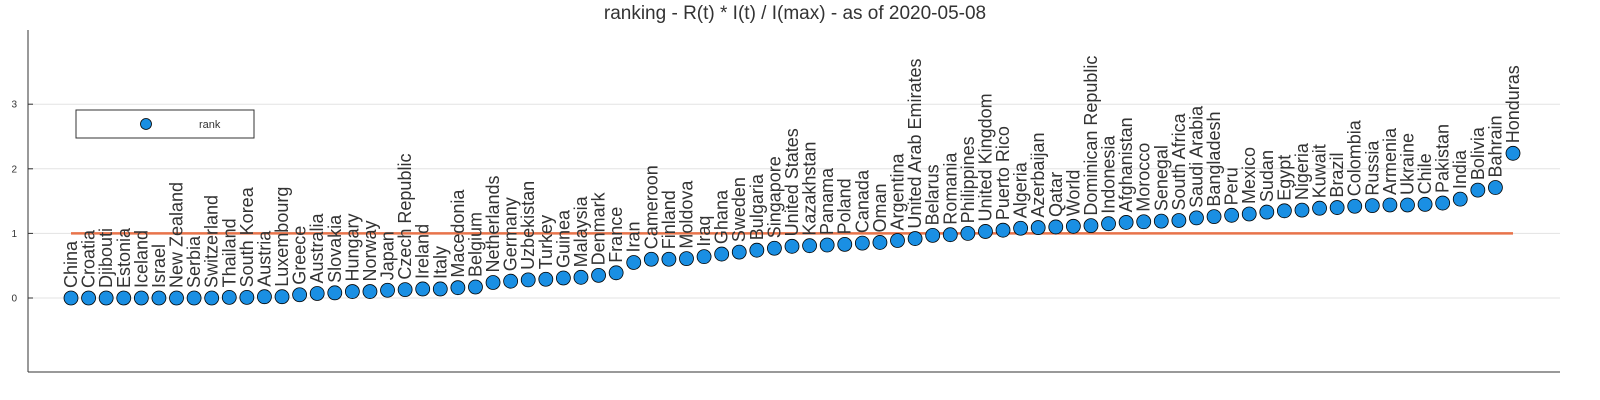 The width and height of the screenshot is (1600, 400). What do you see at coordinates (1003, 173) in the screenshot?
I see `category-label: Puerto Rico` at bounding box center [1003, 173].